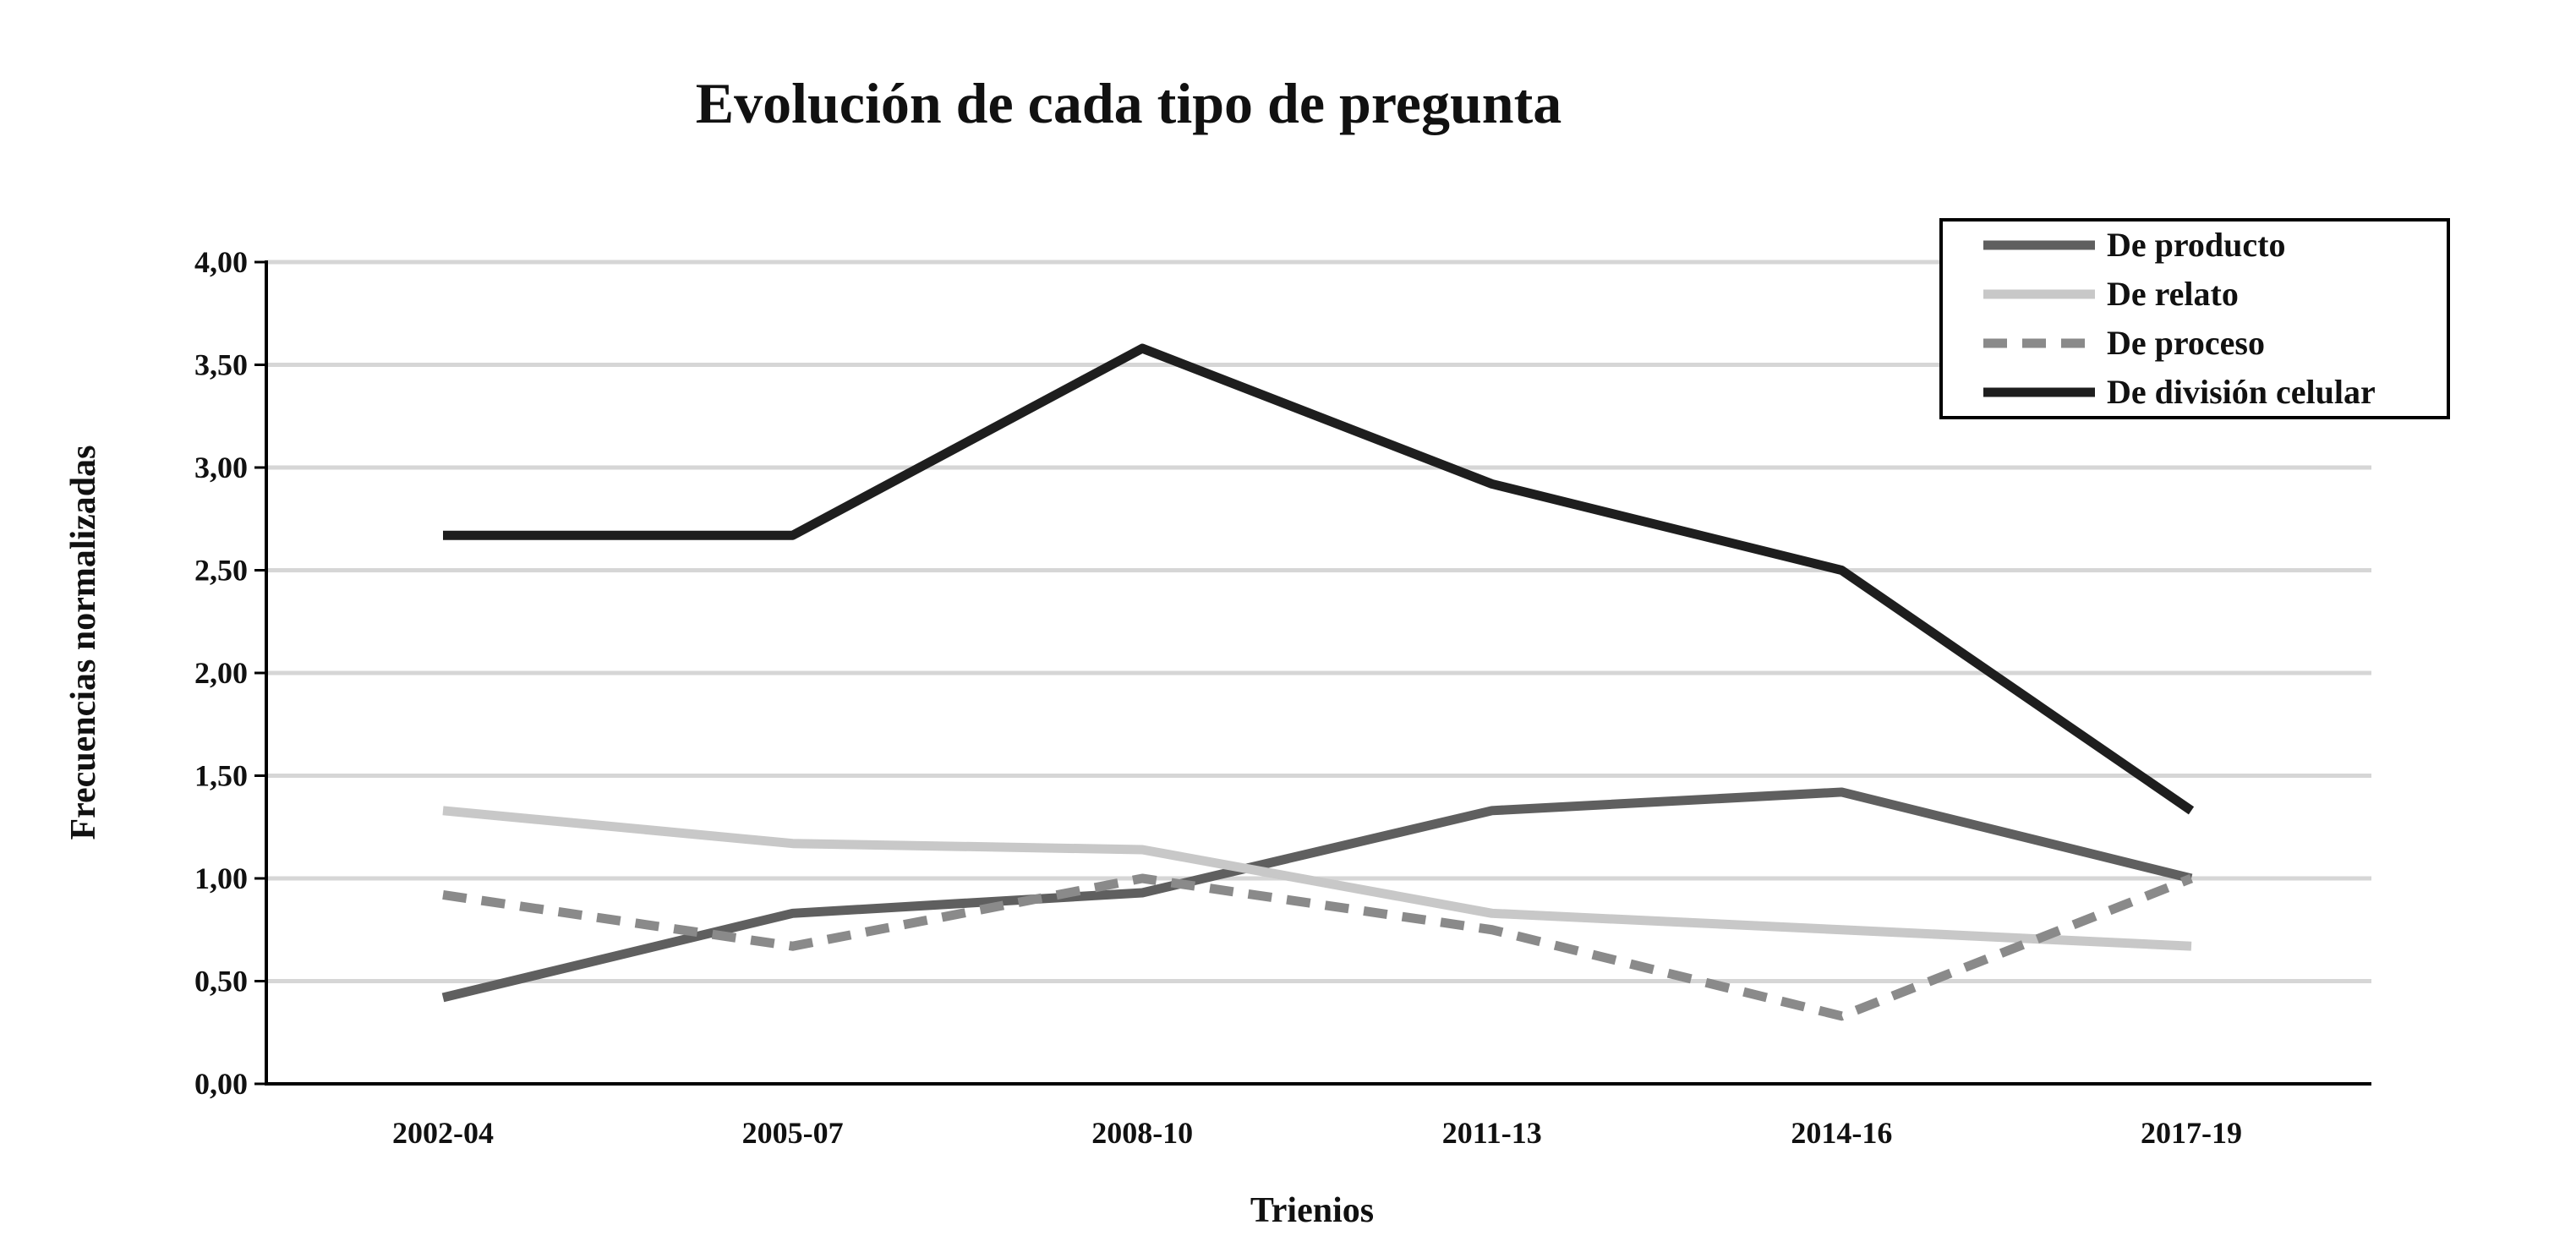  Describe the element at coordinates (83, 642) in the screenshot. I see `y-axis-label: Frecuencias normalizadas` at that location.